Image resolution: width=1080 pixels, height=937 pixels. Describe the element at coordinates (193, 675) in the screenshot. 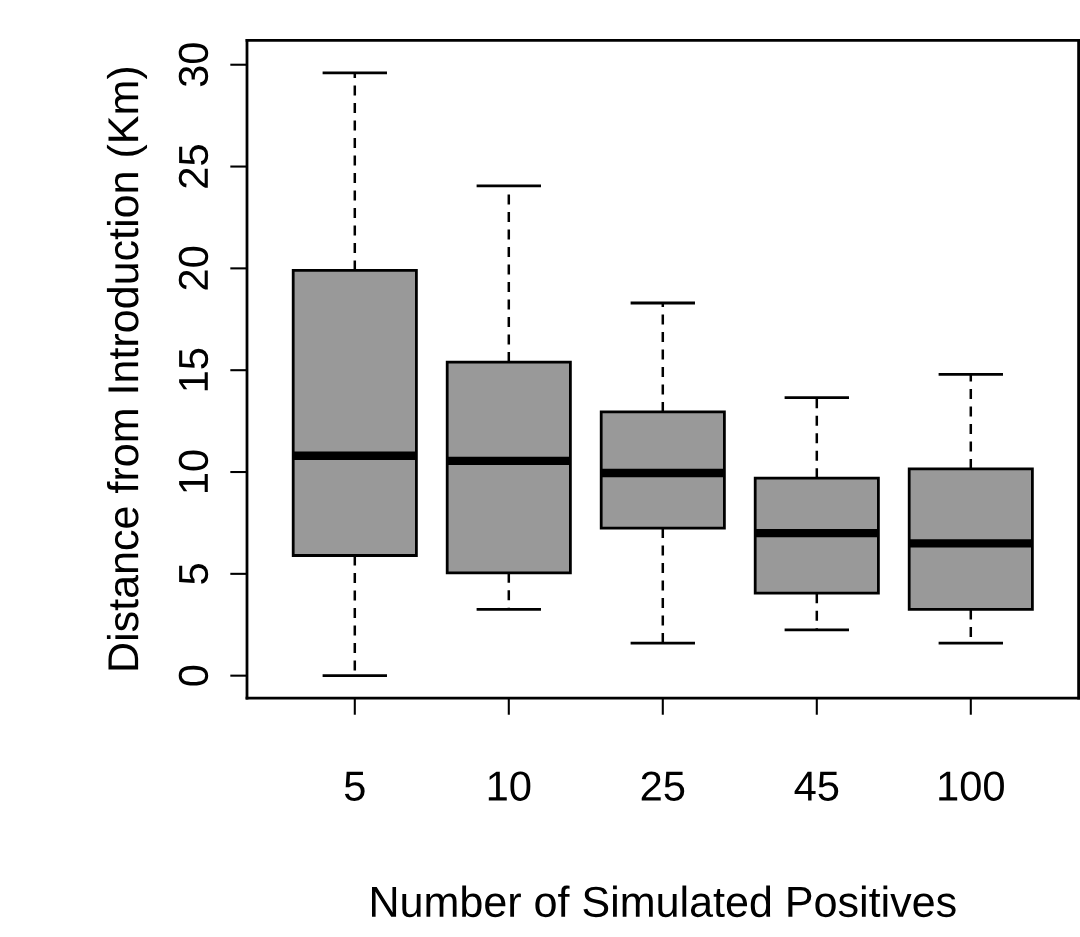

I see `y-tick-label: 0` at that location.